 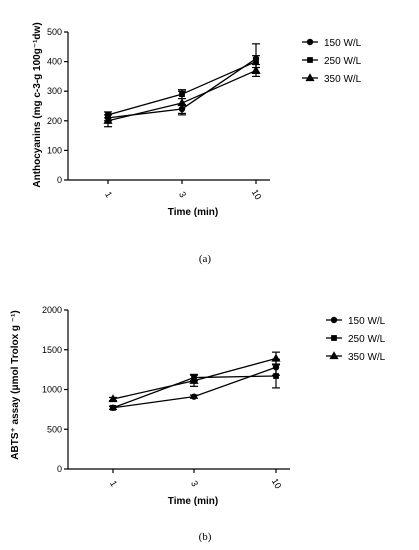 What do you see at coordinates (52, 310) in the screenshot?
I see `y-tick-label: 2000` at bounding box center [52, 310].